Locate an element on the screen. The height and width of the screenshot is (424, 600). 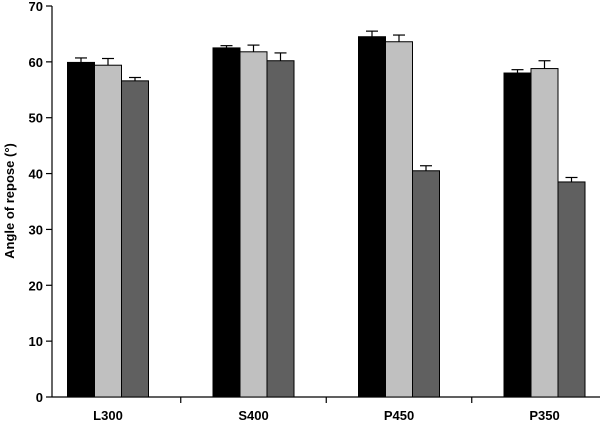
bar-p350-s3 is located at coordinates (571, 289).